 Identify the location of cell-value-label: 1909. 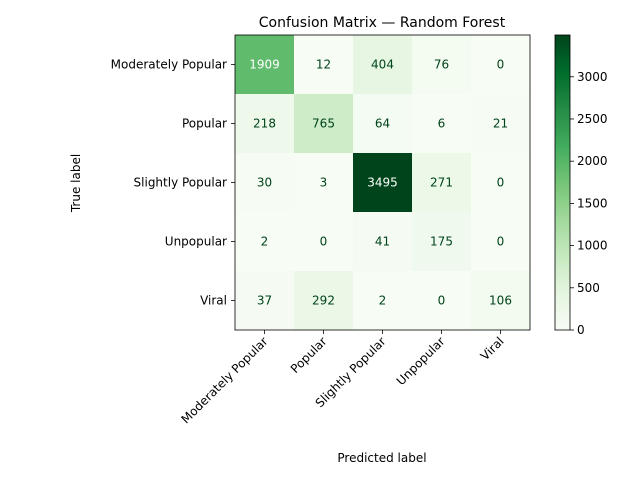
(264, 65).